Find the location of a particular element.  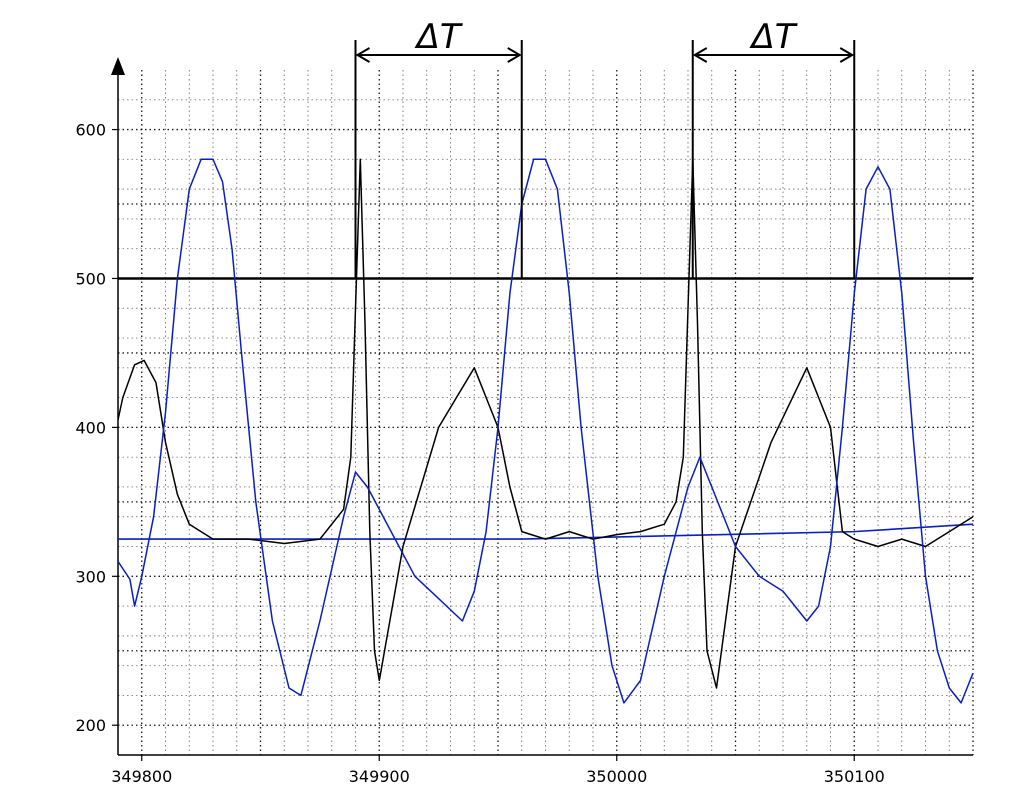

baseline-line is located at coordinates (545, 531).